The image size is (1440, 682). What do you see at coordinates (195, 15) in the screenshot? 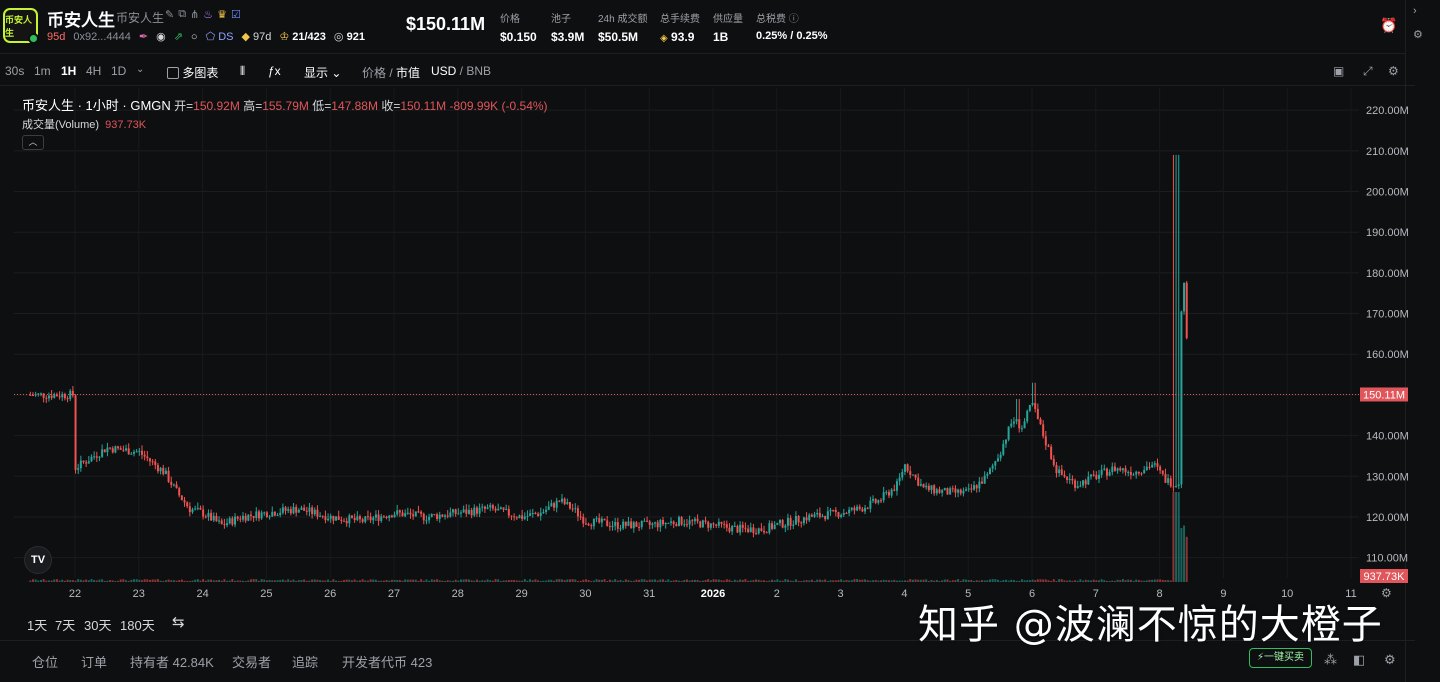
I see `share-icon: ⋔` at bounding box center [195, 15].